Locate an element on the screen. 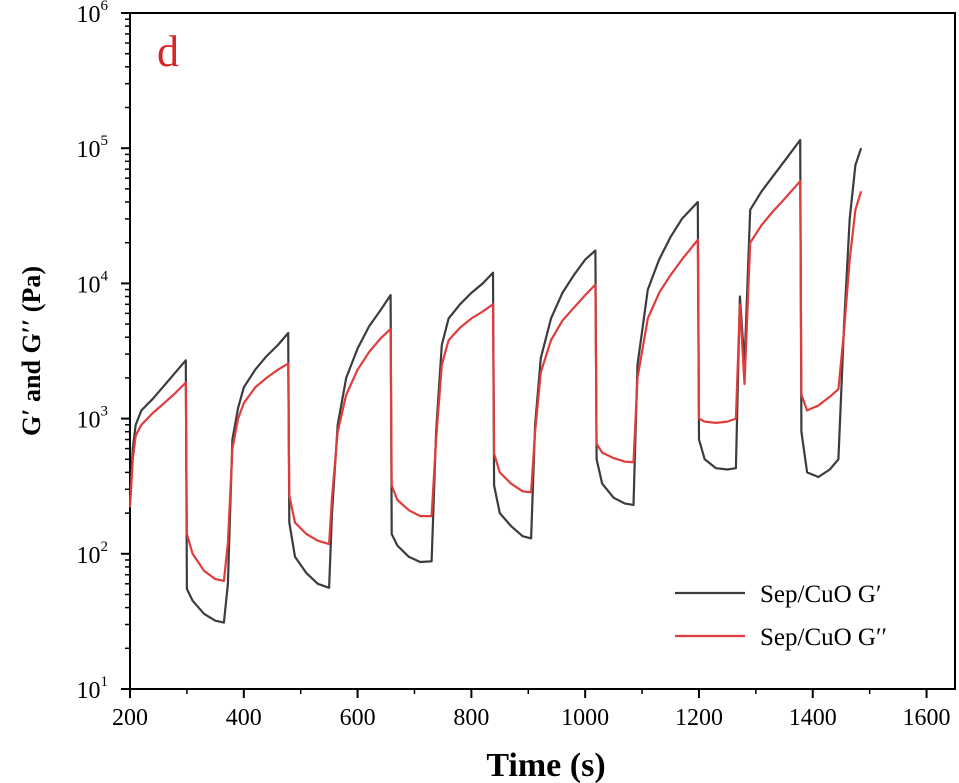 This screenshot has height=783, width=959. y-tick-label: 10⁶ is located at coordinates (93, 14).